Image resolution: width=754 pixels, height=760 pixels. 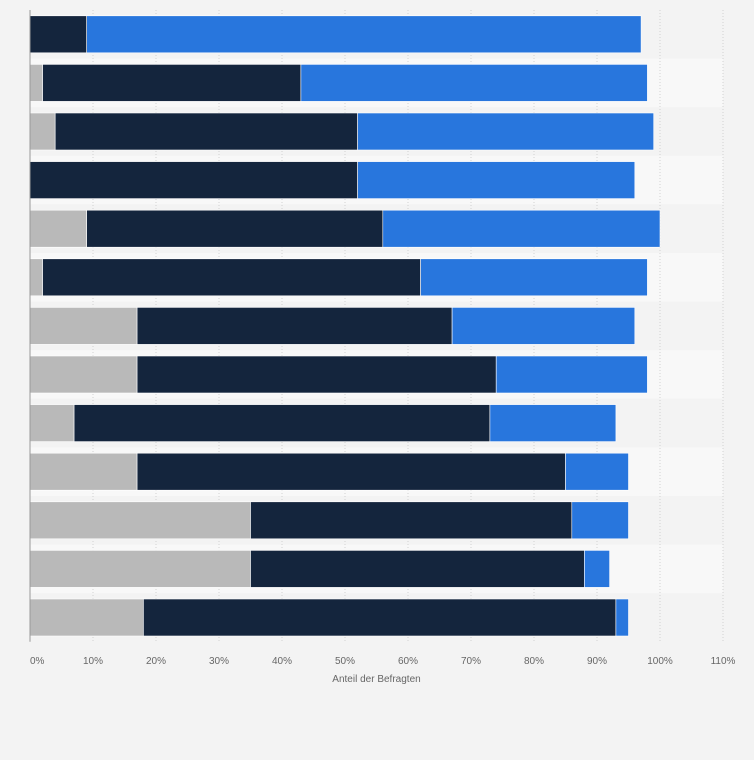 I want to click on x-tick-label: 70%, so click(x=471, y=661).